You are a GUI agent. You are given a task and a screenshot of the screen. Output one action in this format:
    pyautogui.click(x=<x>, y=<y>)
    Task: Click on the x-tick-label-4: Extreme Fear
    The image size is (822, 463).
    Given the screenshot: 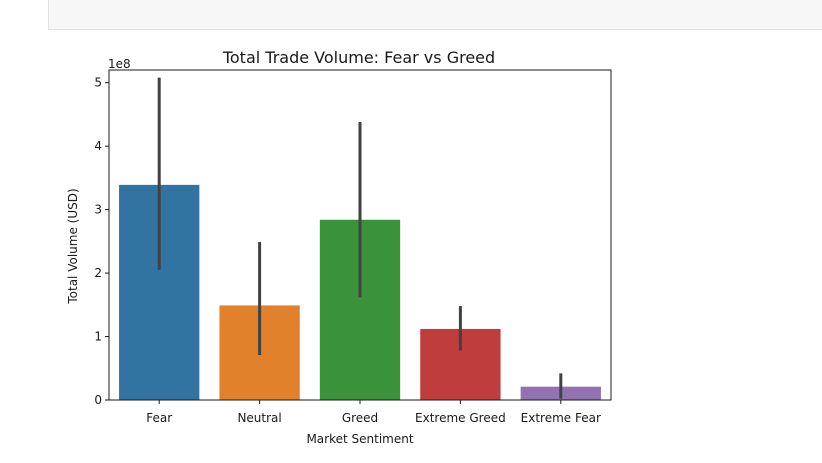 What is the action you would take?
    pyautogui.click(x=561, y=418)
    